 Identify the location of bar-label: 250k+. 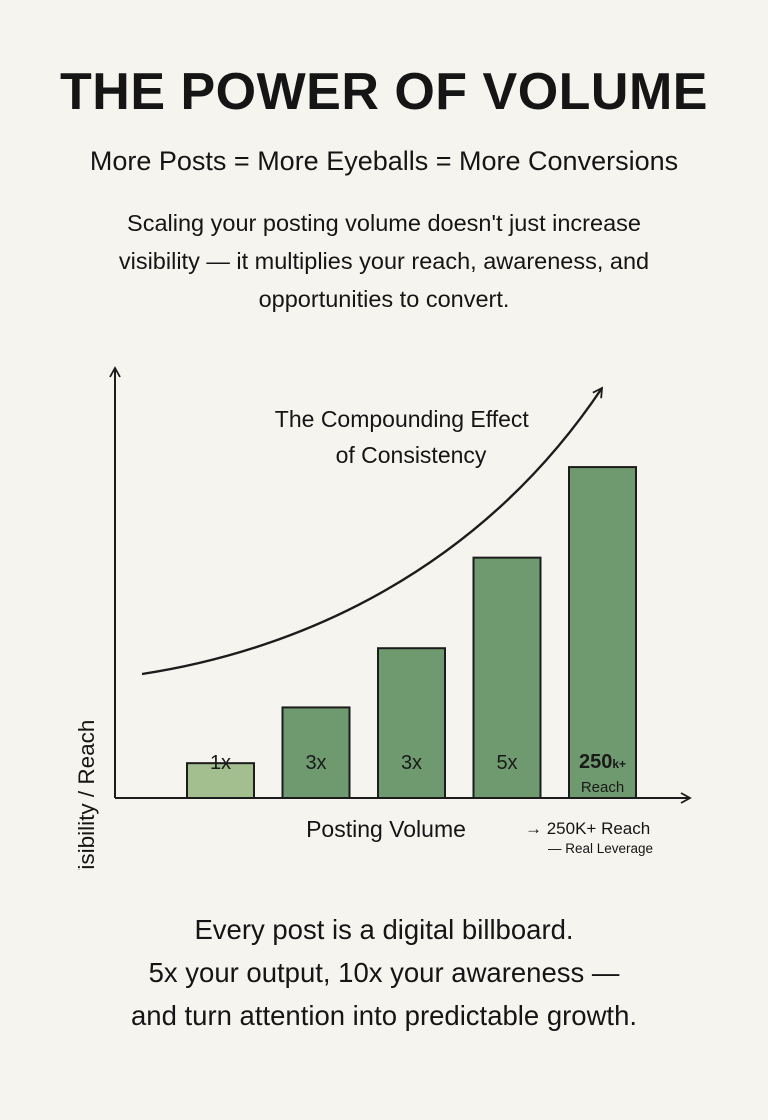
(602, 762).